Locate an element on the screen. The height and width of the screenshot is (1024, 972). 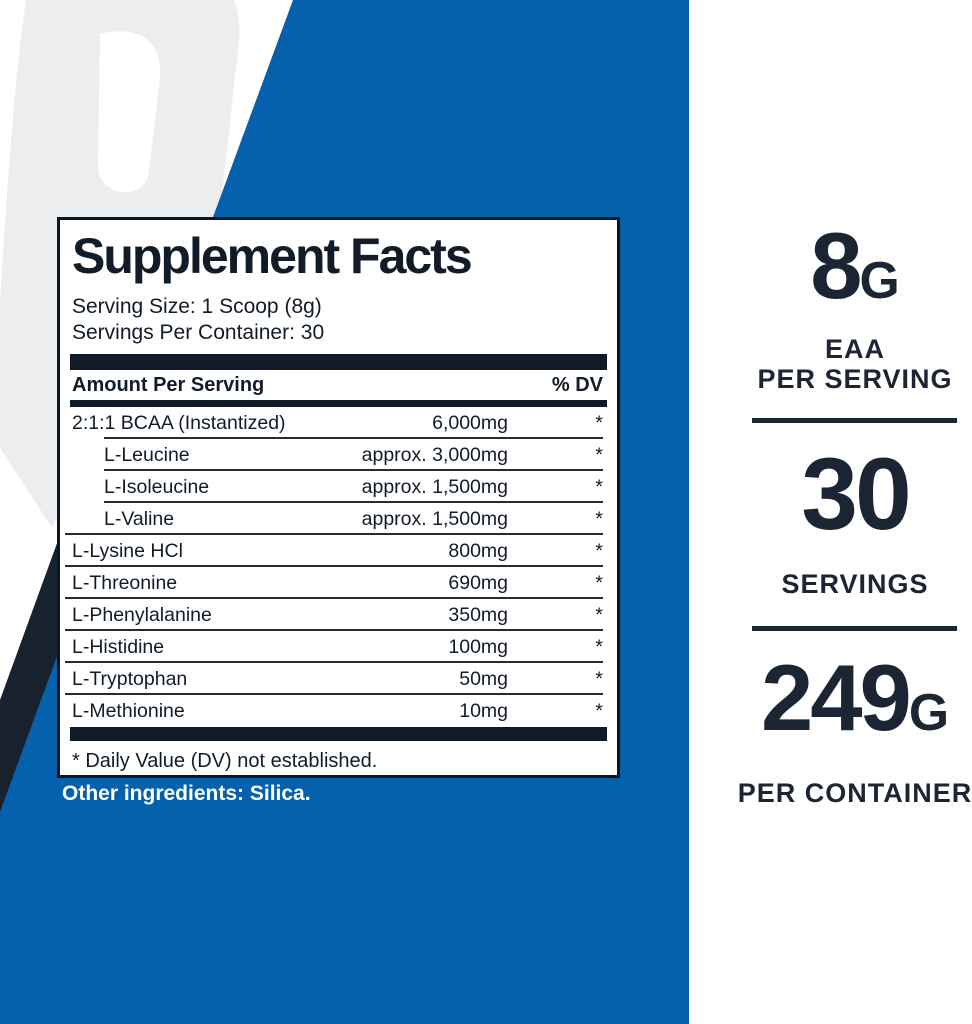
ingredient-amount: 800mg is located at coordinates (478, 550).